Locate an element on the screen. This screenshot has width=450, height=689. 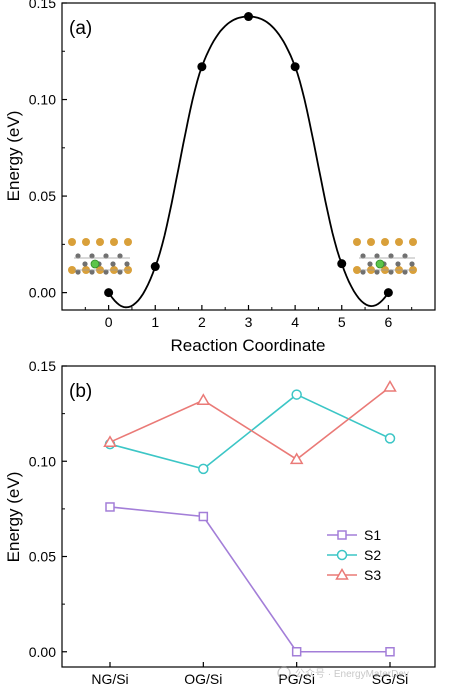
x-tick-label: 6 is located at coordinates (388, 322).